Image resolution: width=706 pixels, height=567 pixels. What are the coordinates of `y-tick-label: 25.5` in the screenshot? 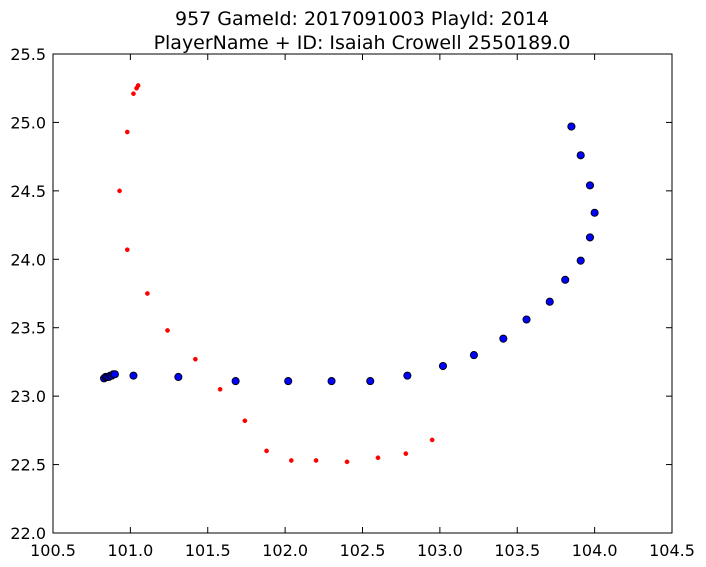 It's located at (28, 54).